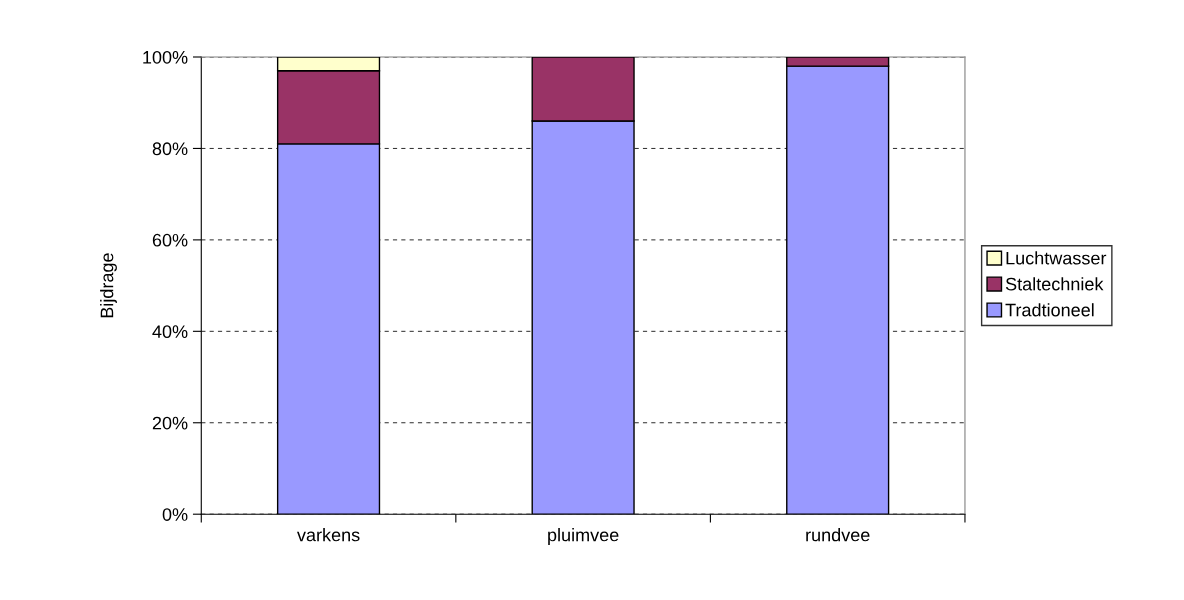 This screenshot has height=600, width=1184. I want to click on legend-label: Staltechniek, so click(1054, 284).